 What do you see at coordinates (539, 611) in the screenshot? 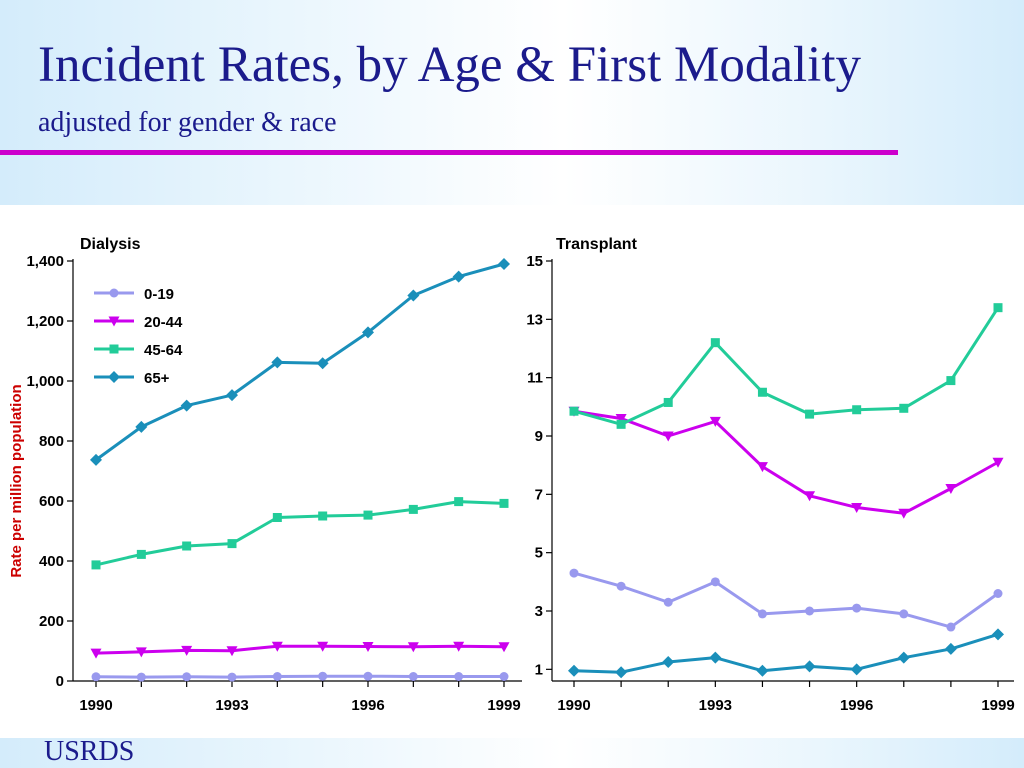
I see `transplant-y-tick-label: 3` at bounding box center [539, 611].